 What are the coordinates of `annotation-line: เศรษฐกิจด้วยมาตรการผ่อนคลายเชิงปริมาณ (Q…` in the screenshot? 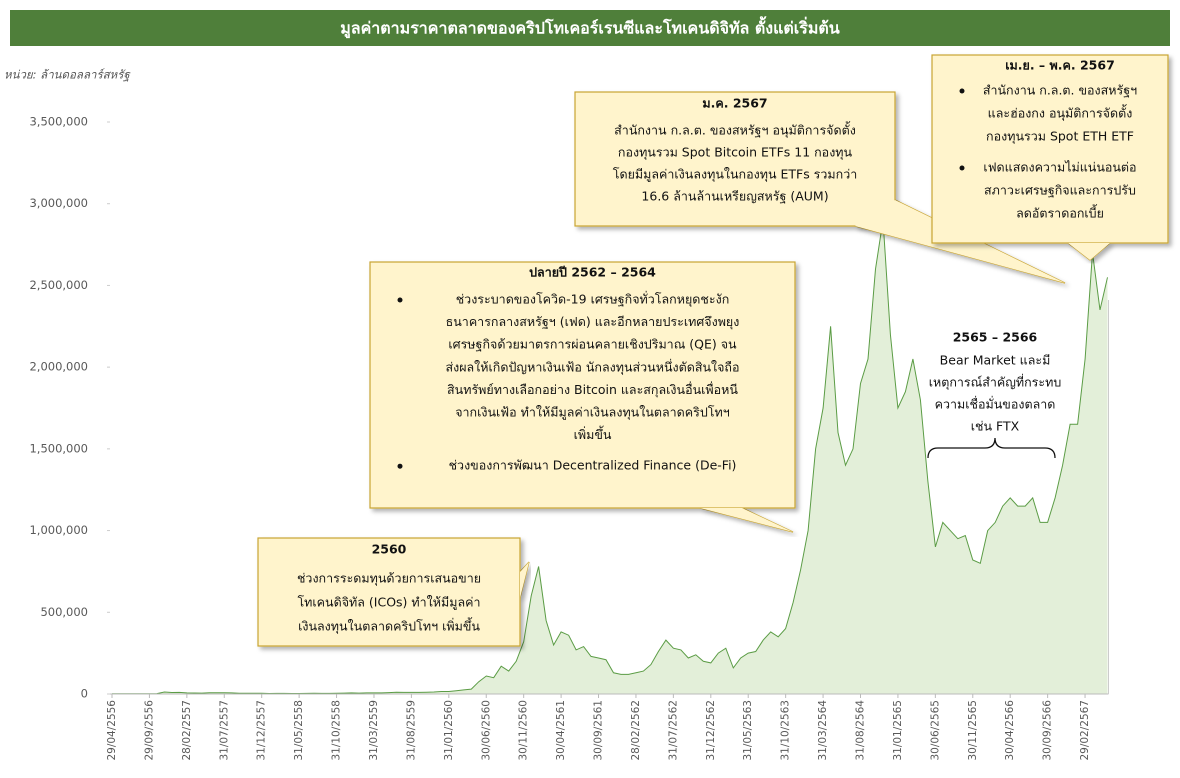 It's located at (592, 344).